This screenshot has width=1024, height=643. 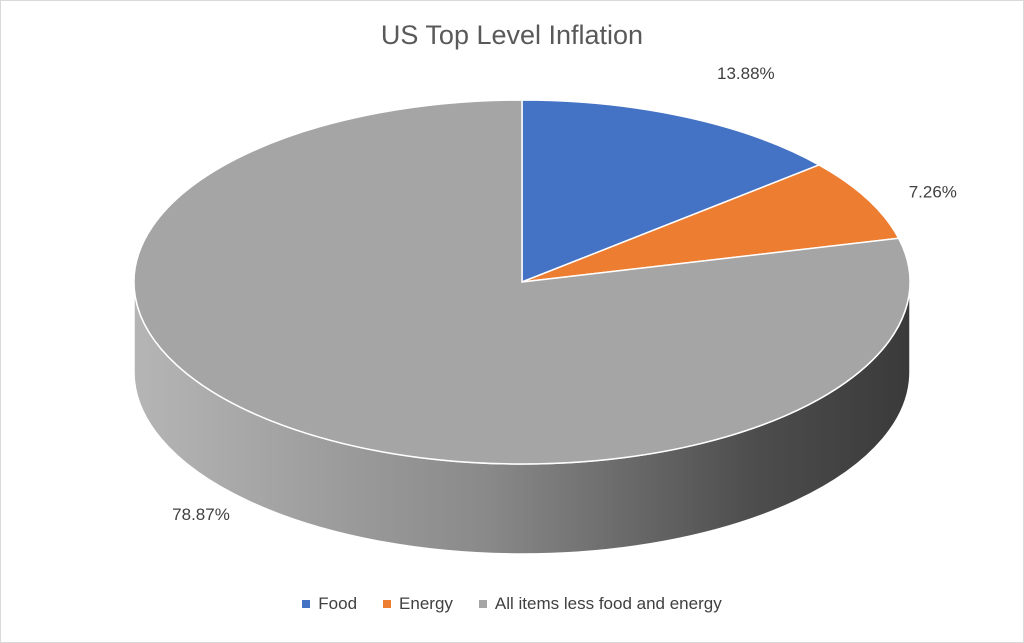 What do you see at coordinates (387, 604) in the screenshot?
I see `legend-swatch-energy` at bounding box center [387, 604].